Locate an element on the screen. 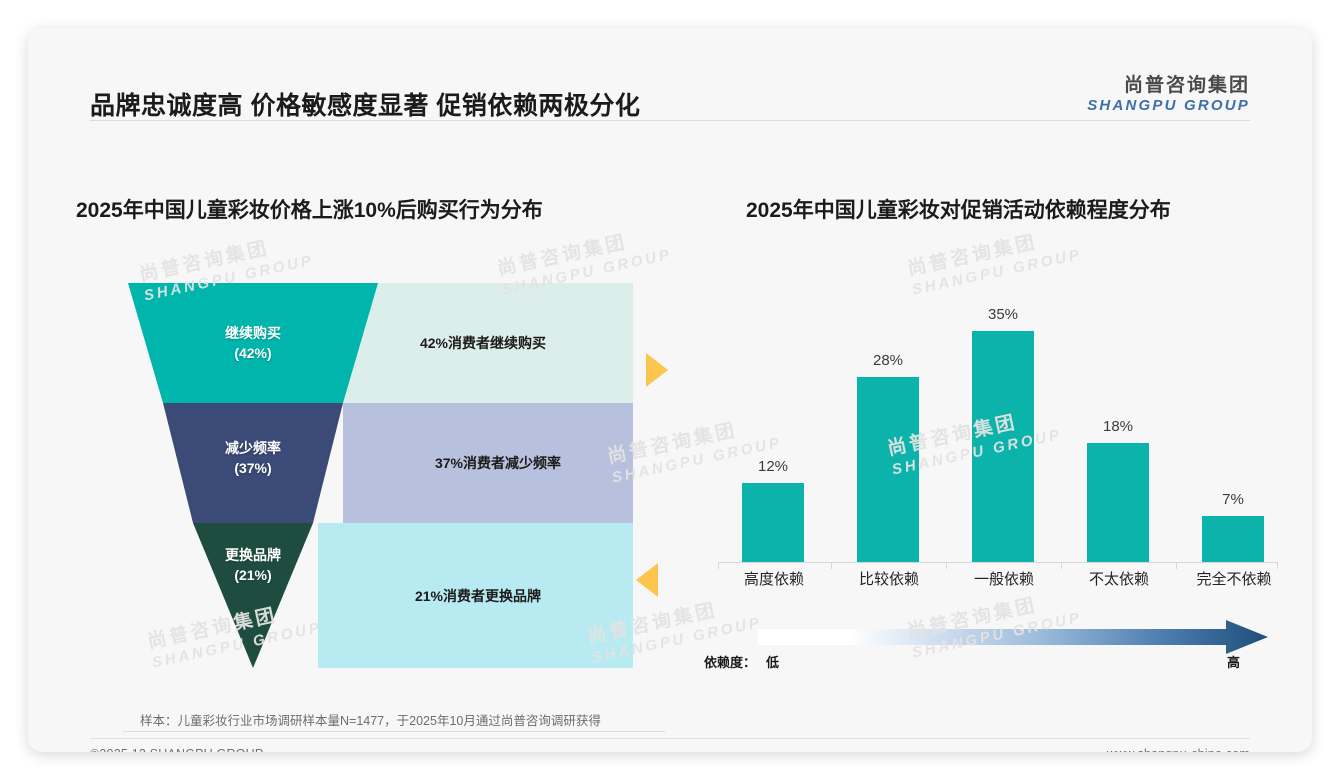 This screenshot has width=1340, height=780. funnel-band: 42%消费者继续购买 is located at coordinates (380, 343).